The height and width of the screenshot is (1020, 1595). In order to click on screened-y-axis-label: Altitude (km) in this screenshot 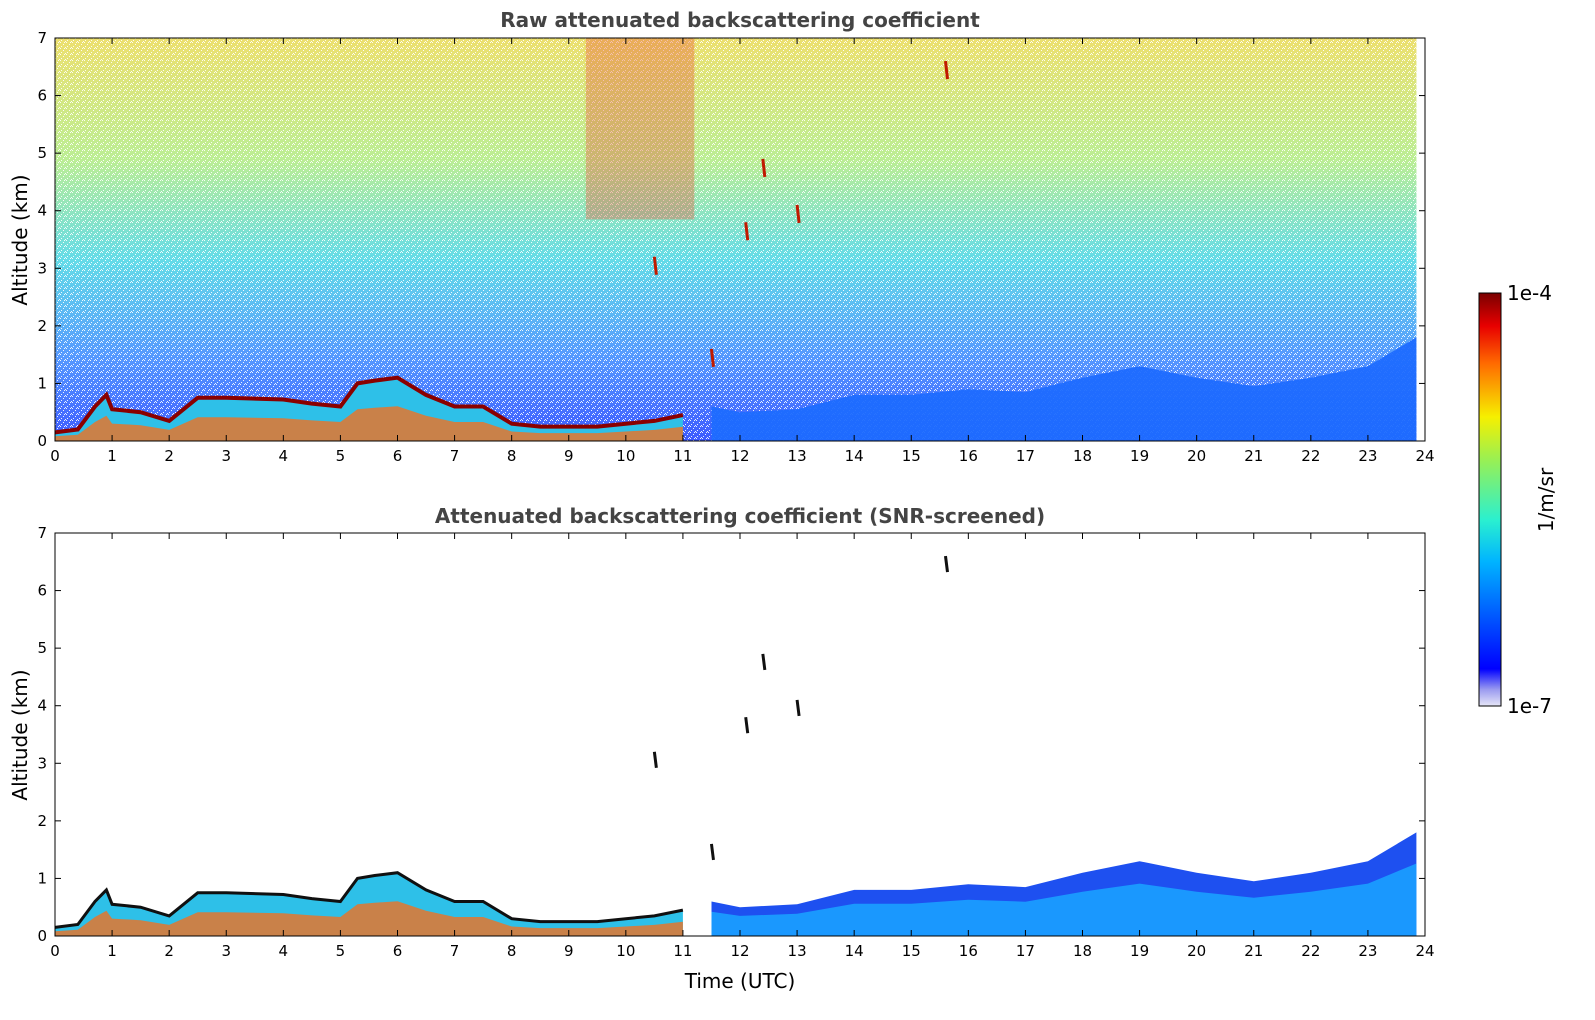, I will do `click(20, 734)`.